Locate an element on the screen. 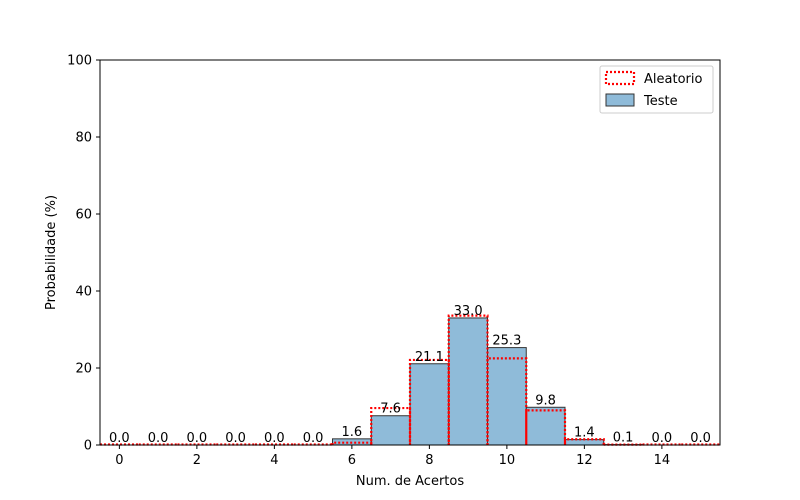  x-tick-label-0: 0 is located at coordinates (119, 460).